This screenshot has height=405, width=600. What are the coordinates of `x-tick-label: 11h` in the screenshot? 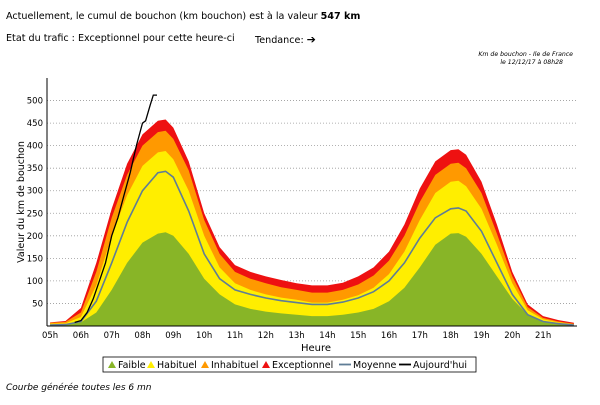 It's located at (235, 336).